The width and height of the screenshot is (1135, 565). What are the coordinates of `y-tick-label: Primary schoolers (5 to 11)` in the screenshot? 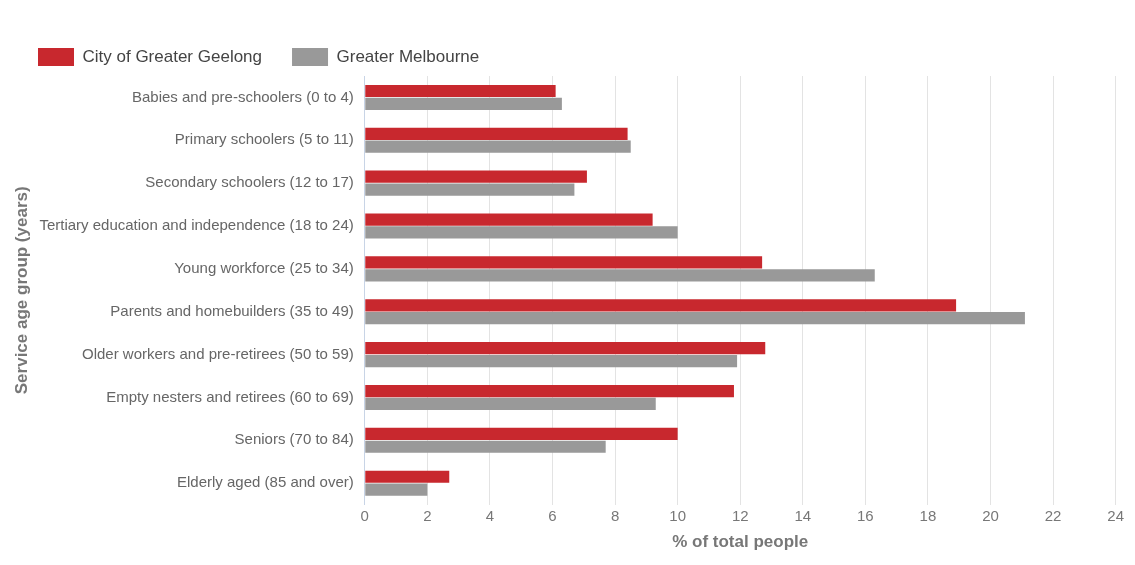 It's located at (264, 139).